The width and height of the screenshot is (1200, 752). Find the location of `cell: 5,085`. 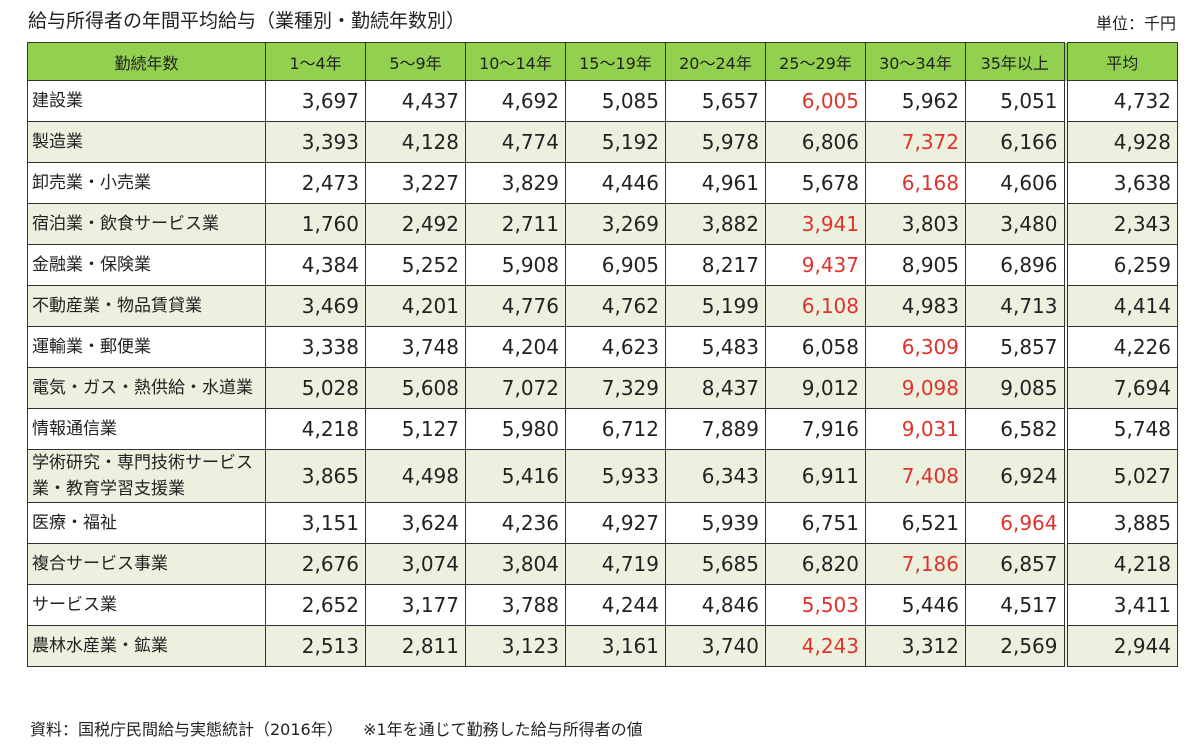

cell: 5,085 is located at coordinates (615, 101).